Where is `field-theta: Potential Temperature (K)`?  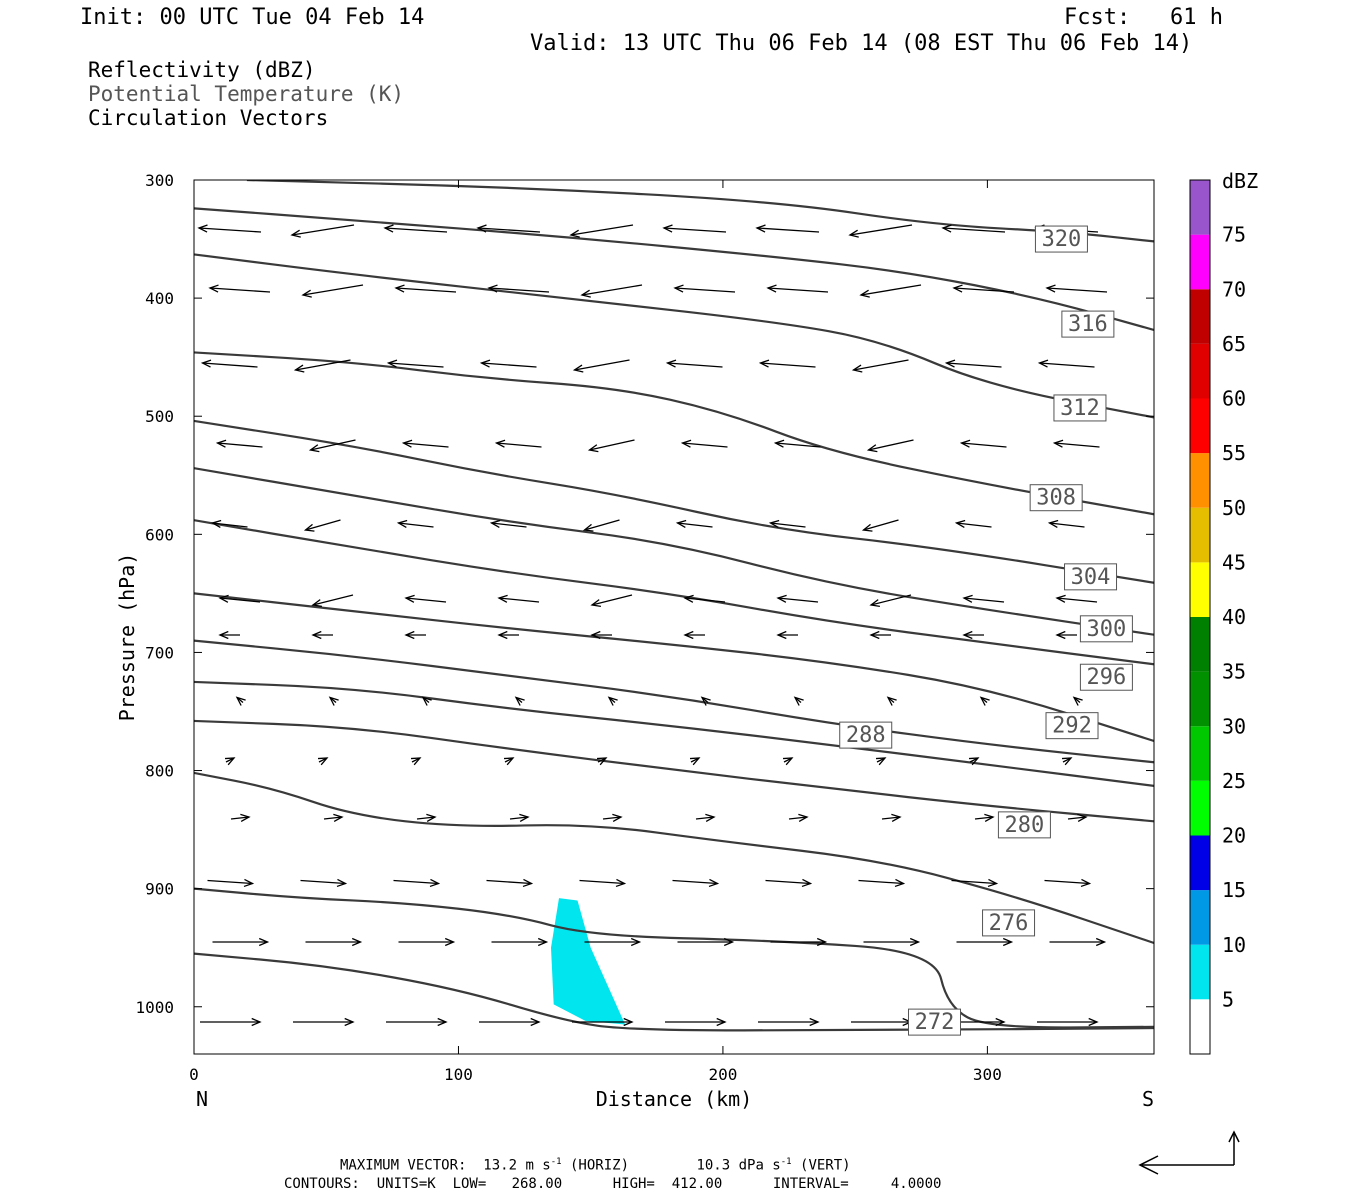
field-theta: Potential Temperature (K) is located at coordinates (246, 94).